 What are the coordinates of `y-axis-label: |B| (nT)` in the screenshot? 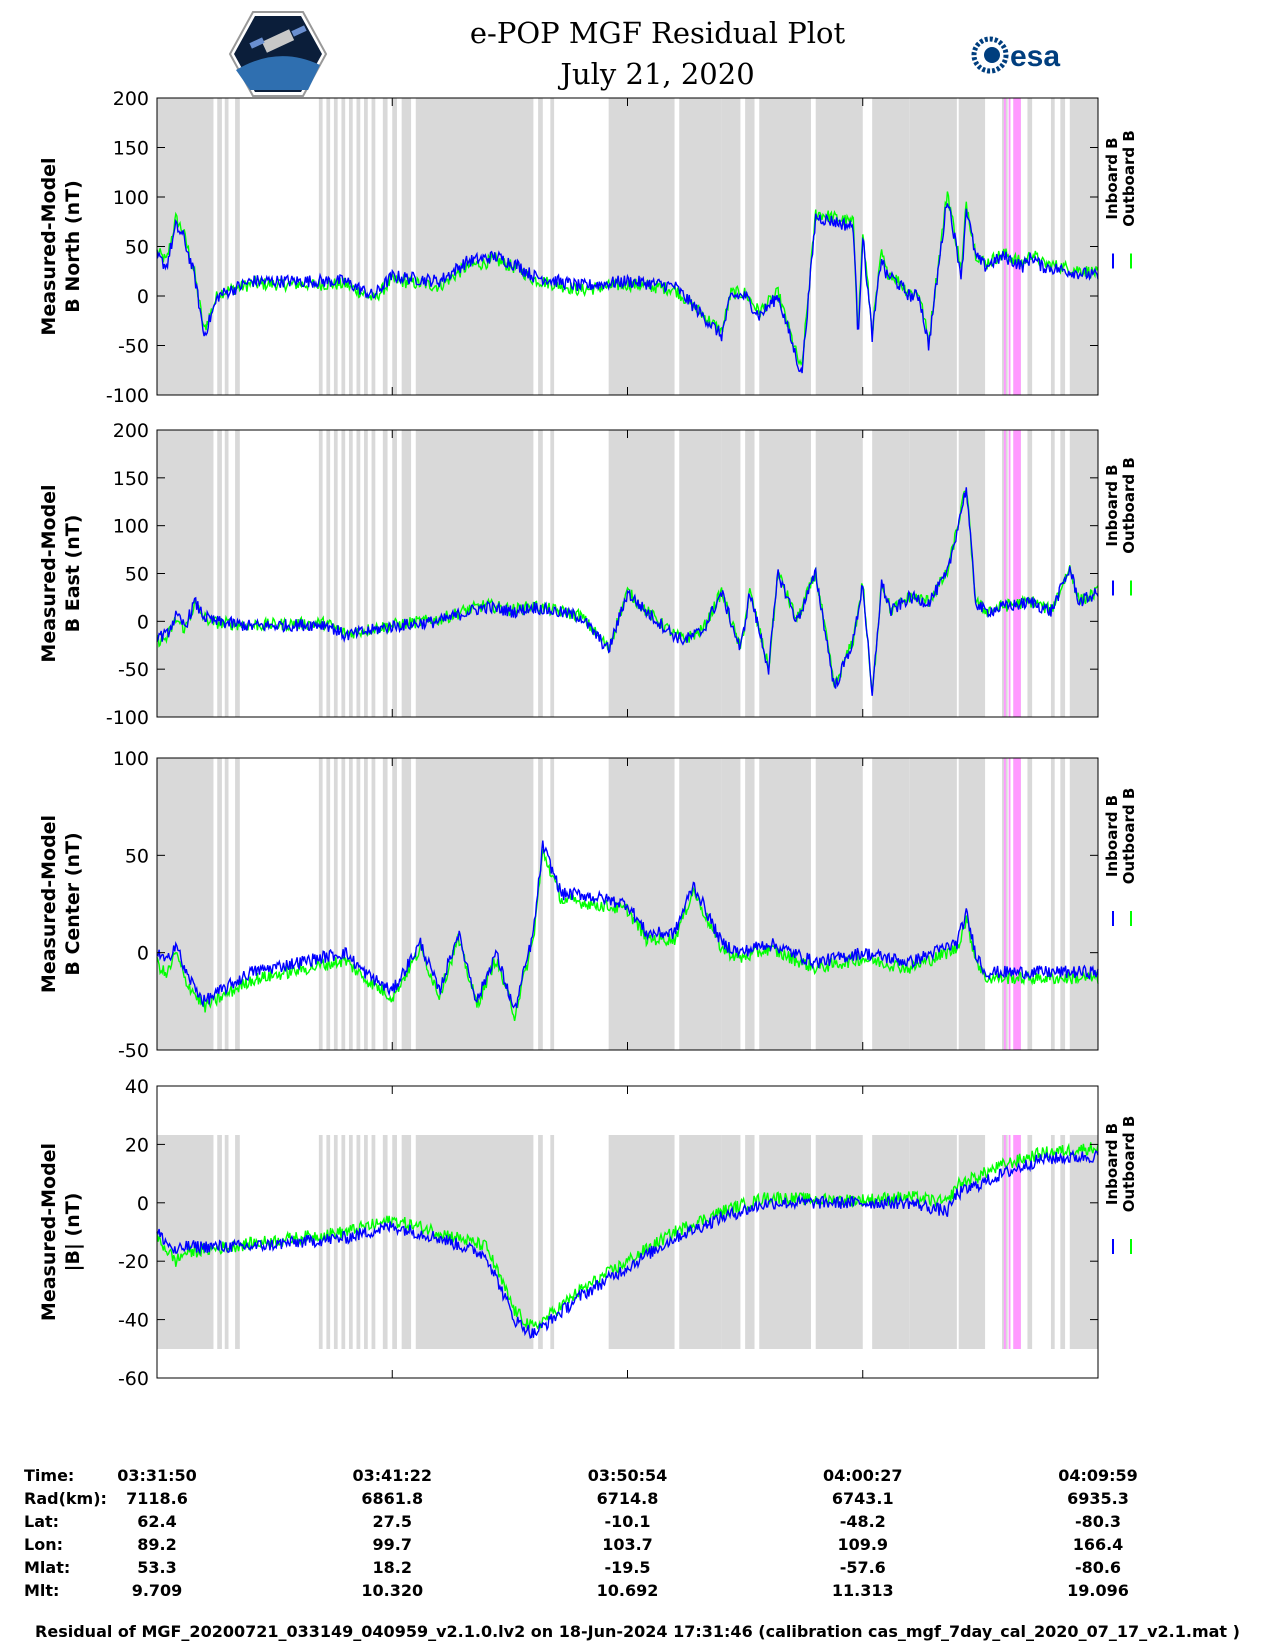 It's located at (73, 1232).